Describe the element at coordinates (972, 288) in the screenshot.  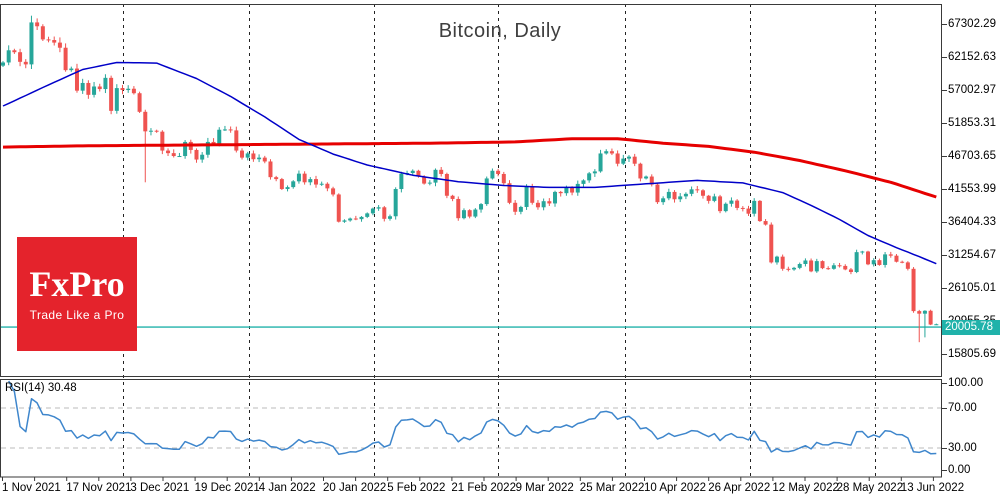
I see `price-axis-label: 26105.01` at that location.